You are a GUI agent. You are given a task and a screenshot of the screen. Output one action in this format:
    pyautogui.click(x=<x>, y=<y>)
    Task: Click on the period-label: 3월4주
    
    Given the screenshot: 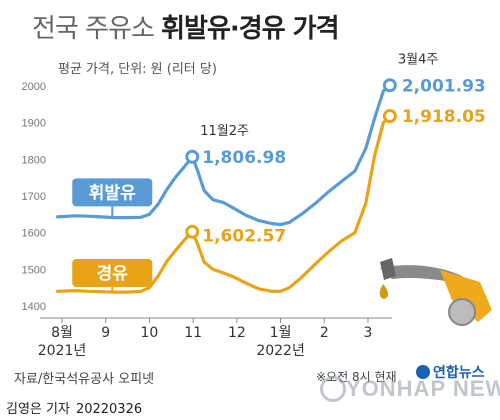 What is the action you would take?
    pyautogui.click(x=418, y=59)
    